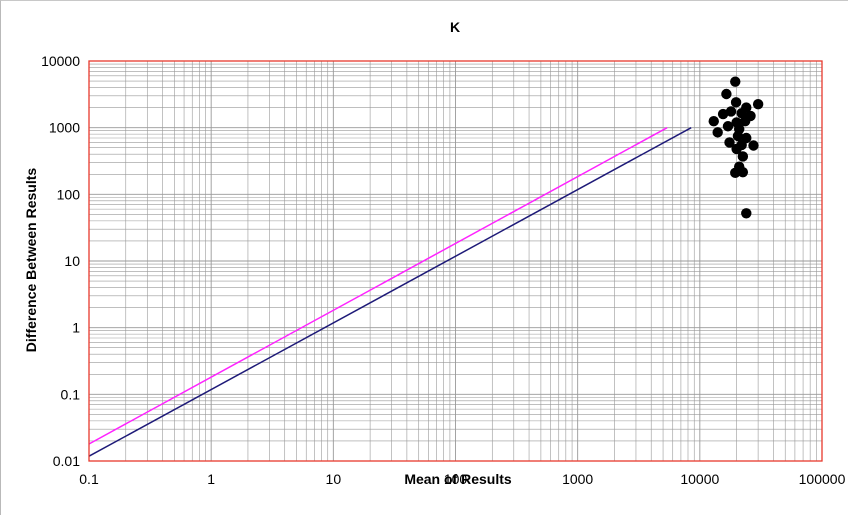 Image resolution: width=848 pixels, height=519 pixels. I want to click on y-axis-label: Difference Between Results, so click(31, 260).